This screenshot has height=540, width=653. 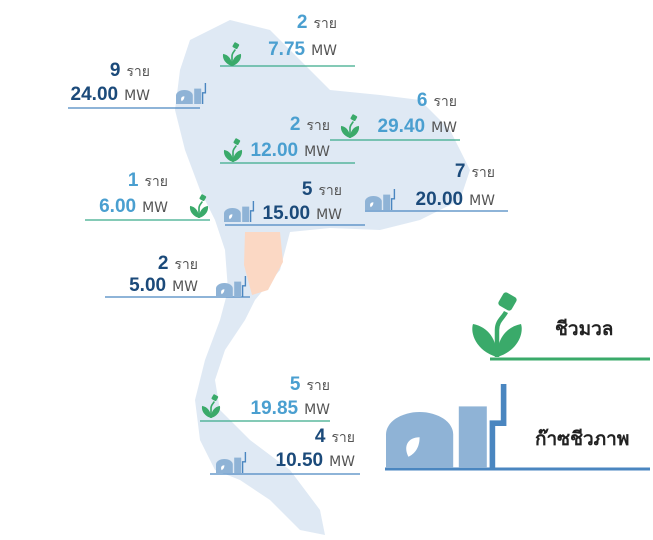 I want to click on mw-label: 29.40 MW, so click(x=418, y=126).